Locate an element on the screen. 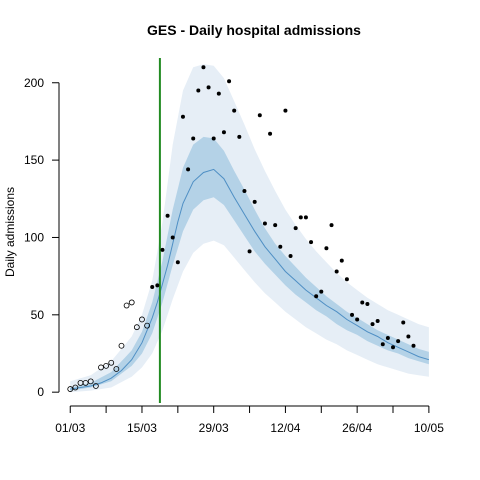 The height and width of the screenshot is (480, 480). y-axis: 0 50 100 150 200 is located at coordinates (42, 237).